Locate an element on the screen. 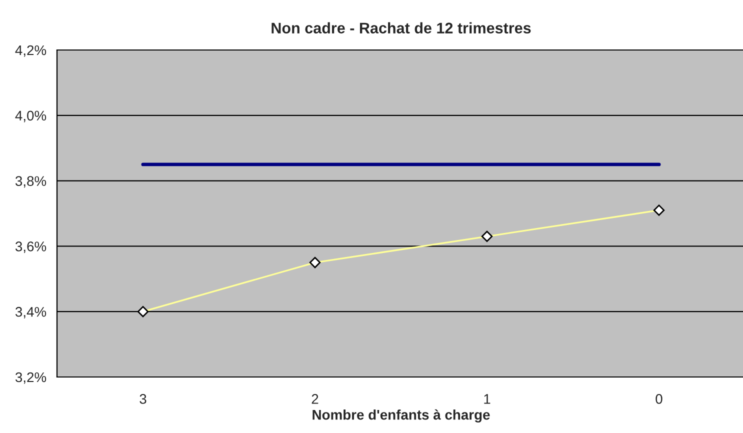 This screenshot has height=433, width=743. y-tick-label: 4,0% is located at coordinates (30, 116).